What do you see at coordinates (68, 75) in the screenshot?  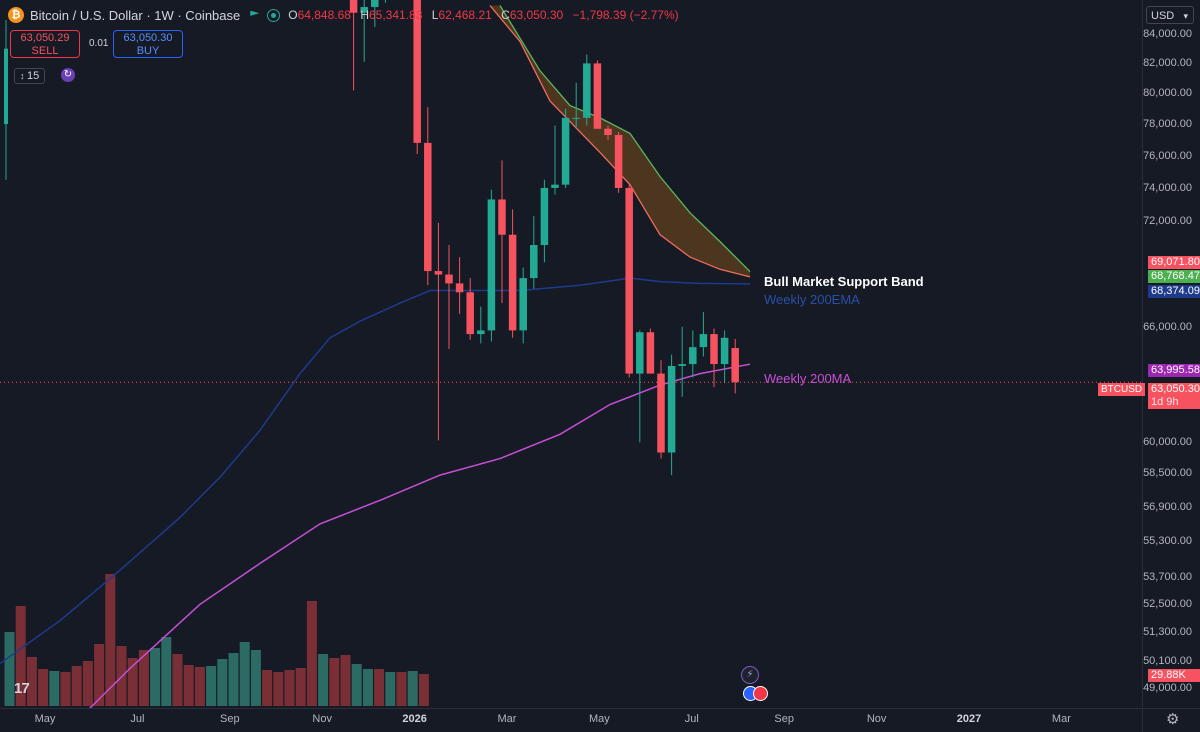 I see `refresh-icon: ↻` at bounding box center [68, 75].